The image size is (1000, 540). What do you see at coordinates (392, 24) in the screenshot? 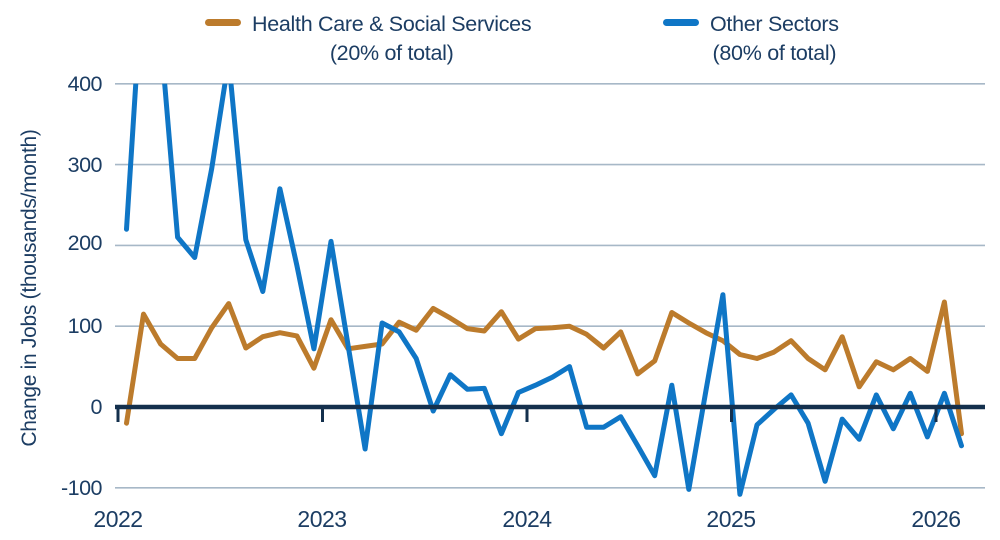
I see `legend-label-health-care: Health Care & Social Services` at bounding box center [392, 24].